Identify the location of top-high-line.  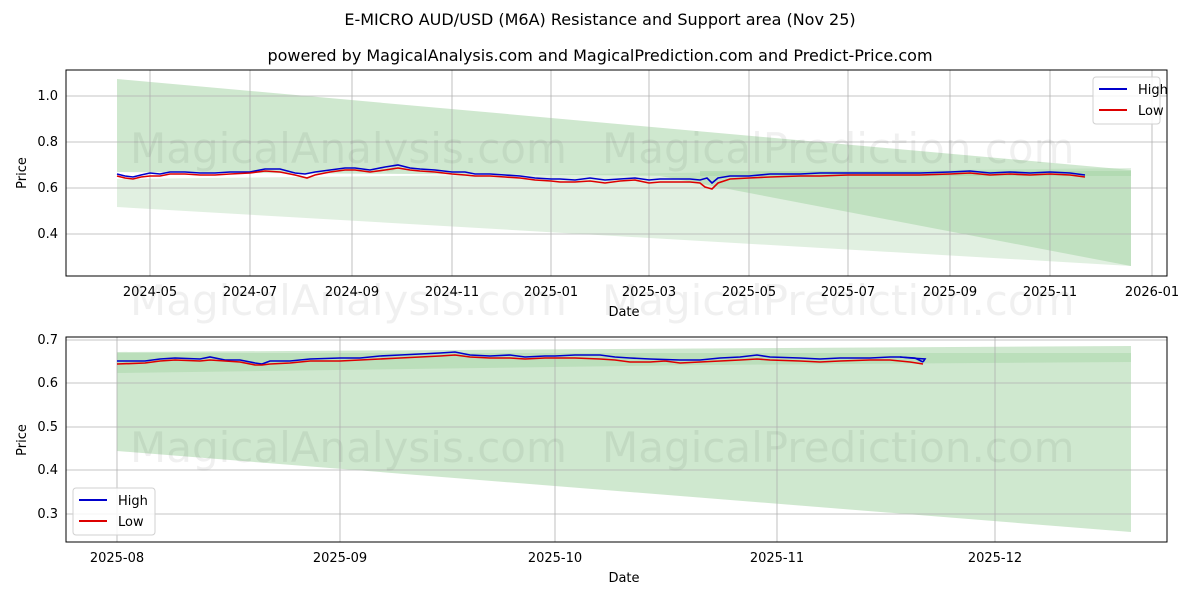
(601, 174).